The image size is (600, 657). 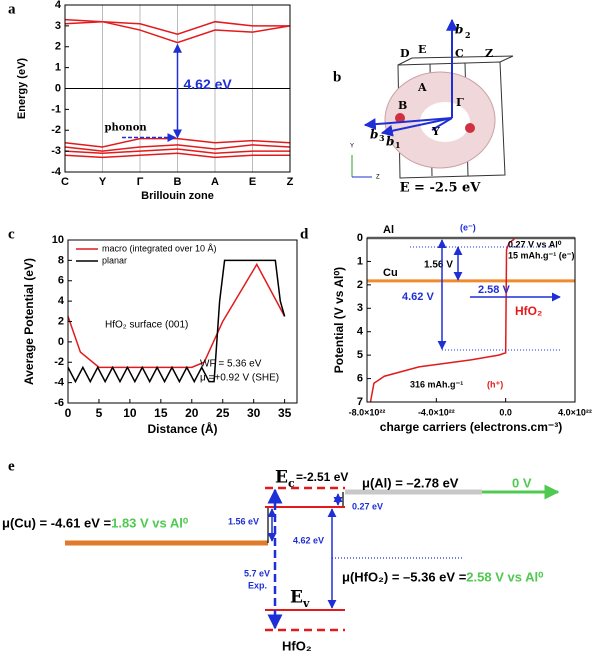 What do you see at coordinates (306, 603) in the screenshot?
I see `label: v` at bounding box center [306, 603].